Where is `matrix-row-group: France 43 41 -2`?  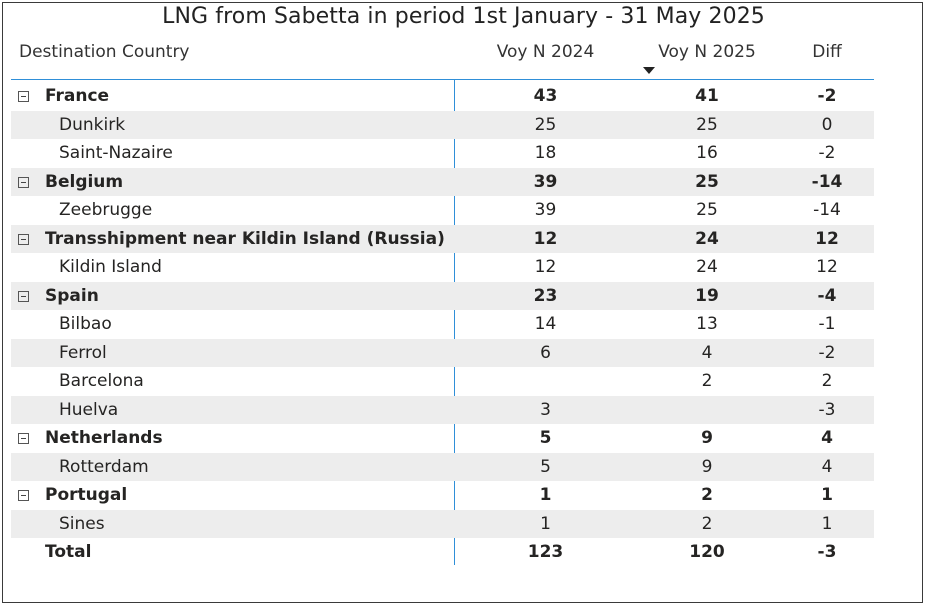 matrix-row-group: France 43 41 -2 is located at coordinates (442, 96).